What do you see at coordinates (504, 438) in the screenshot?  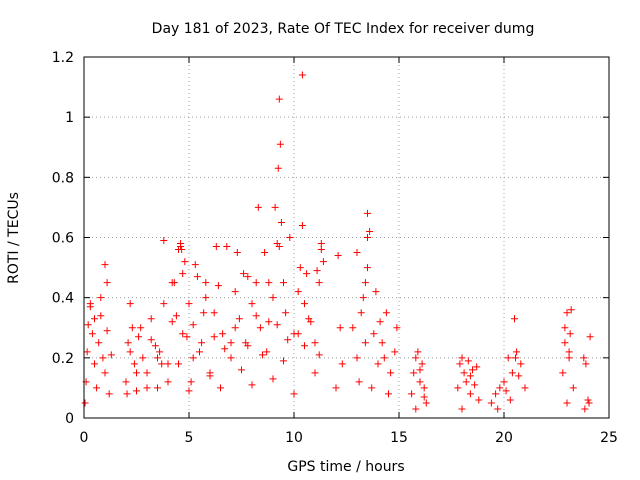 I see `x-tick-label: 20` at bounding box center [504, 438].